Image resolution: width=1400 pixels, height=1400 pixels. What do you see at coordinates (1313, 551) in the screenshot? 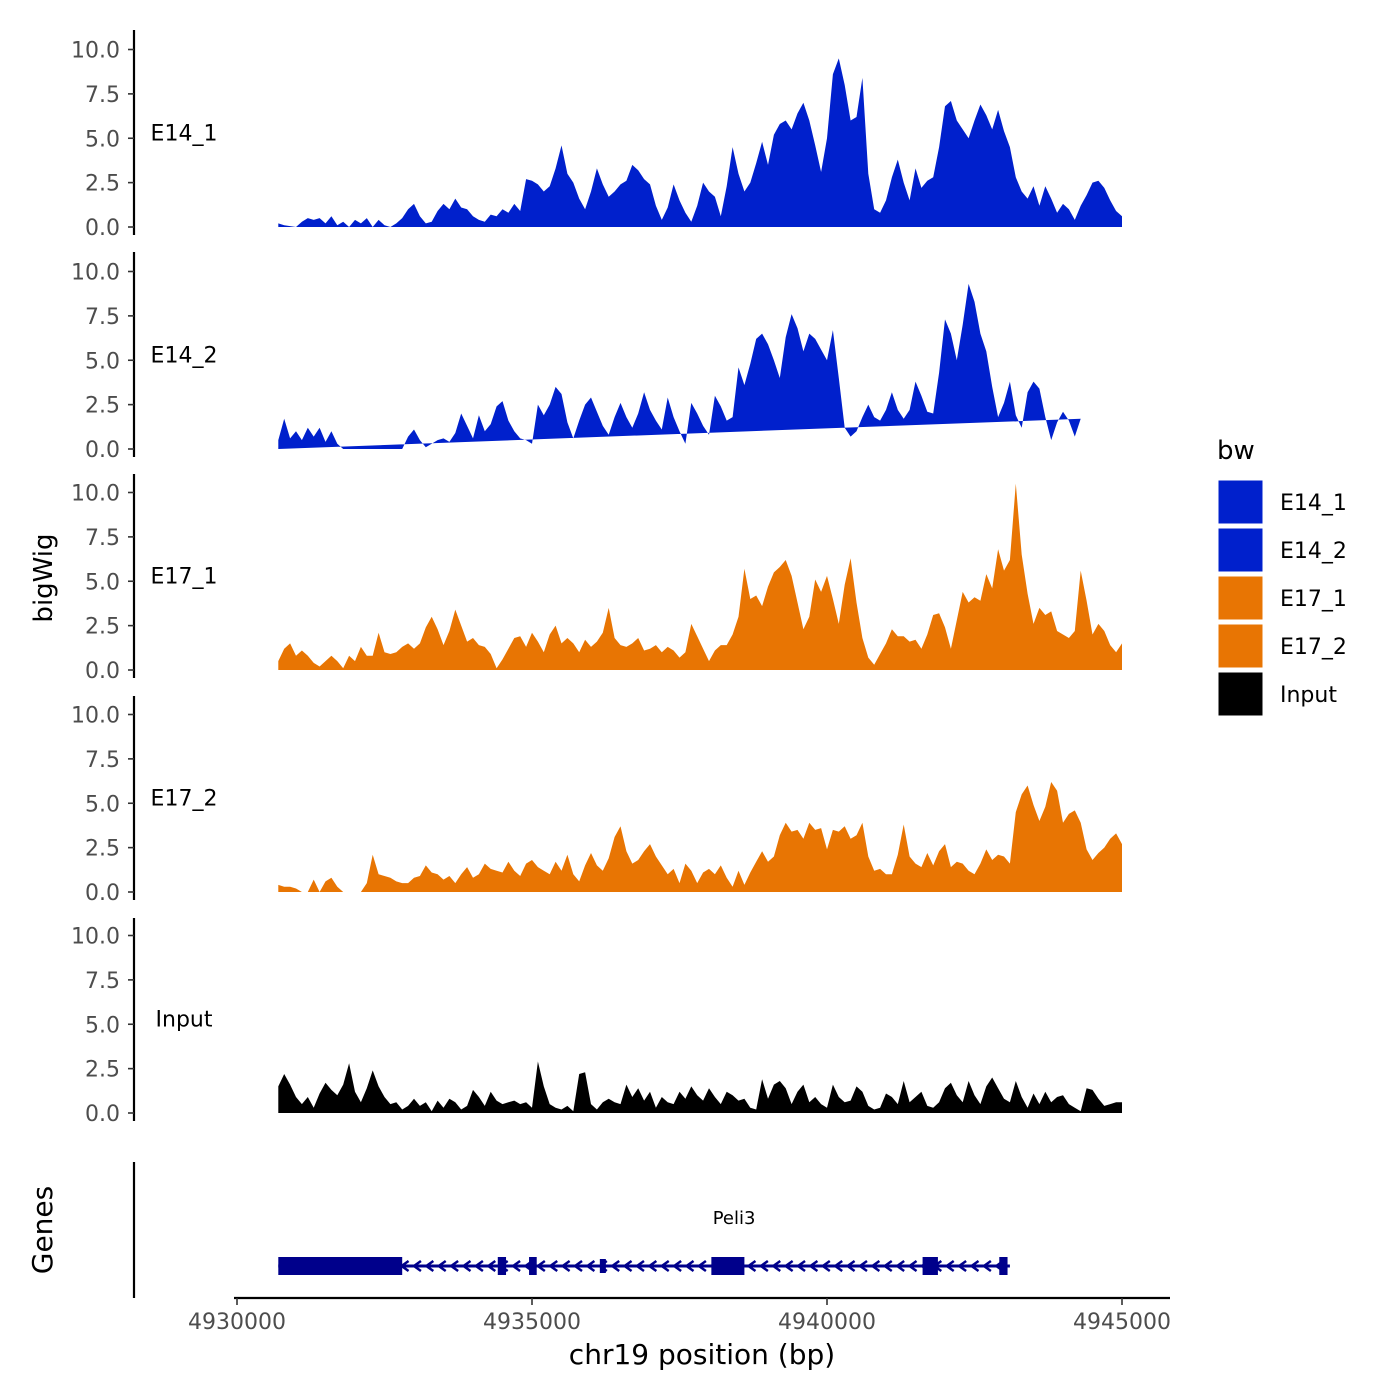
I see `legend-label-E14_2: E14_2` at bounding box center [1313, 551].